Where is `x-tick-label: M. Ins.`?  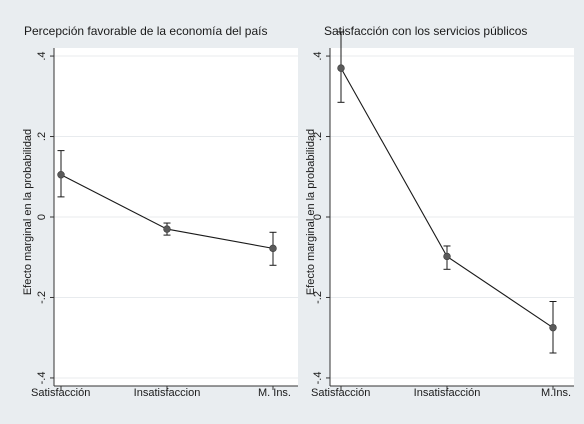 x-tick-label: M. Ins. is located at coordinates (274, 393).